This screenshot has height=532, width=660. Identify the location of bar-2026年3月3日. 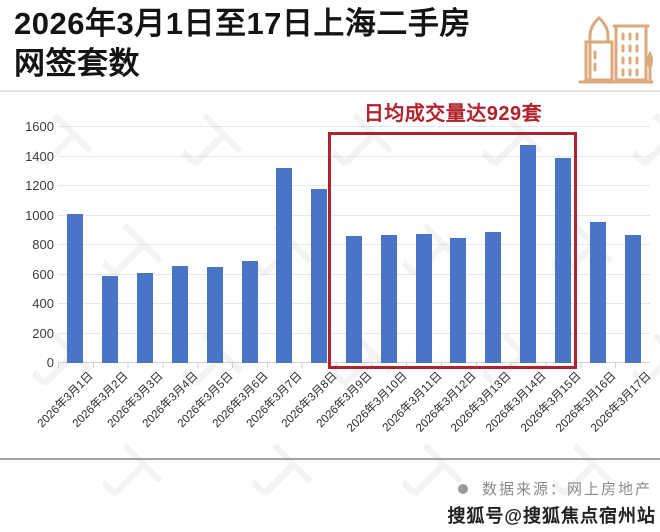
(145, 318).